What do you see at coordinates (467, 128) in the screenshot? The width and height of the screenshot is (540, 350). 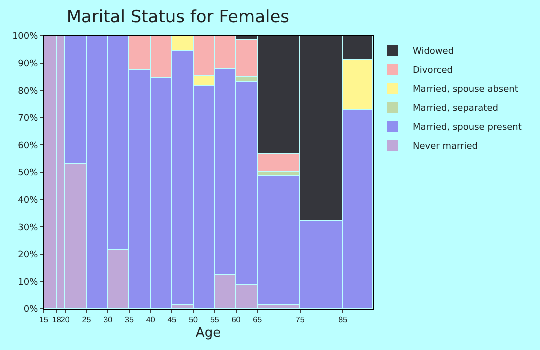 I see `legend-label: Married, spouse present` at bounding box center [467, 128].